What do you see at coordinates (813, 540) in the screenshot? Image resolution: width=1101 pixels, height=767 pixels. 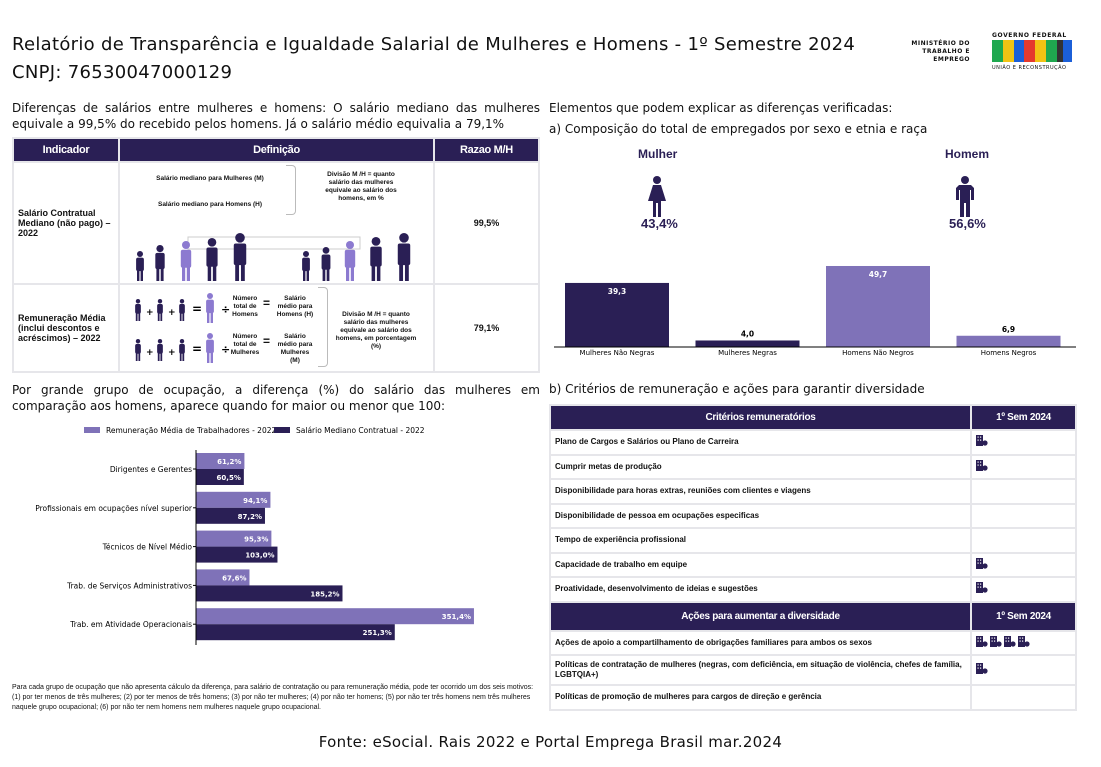 I see `criteria-row: Tempo de experiência profissional` at bounding box center [813, 540].